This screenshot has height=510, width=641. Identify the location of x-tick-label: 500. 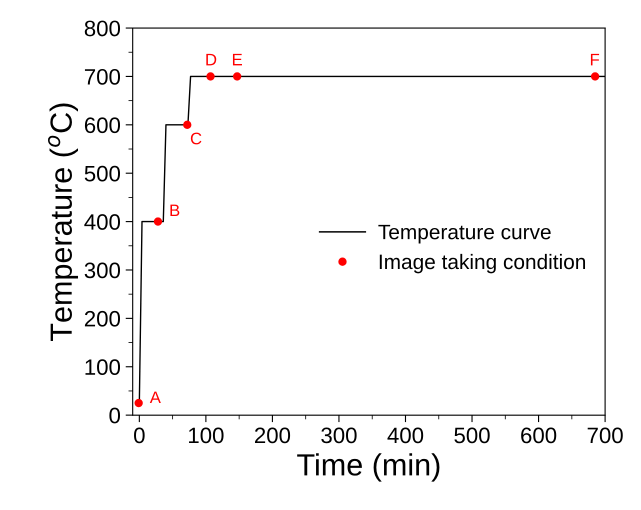
(472, 436).